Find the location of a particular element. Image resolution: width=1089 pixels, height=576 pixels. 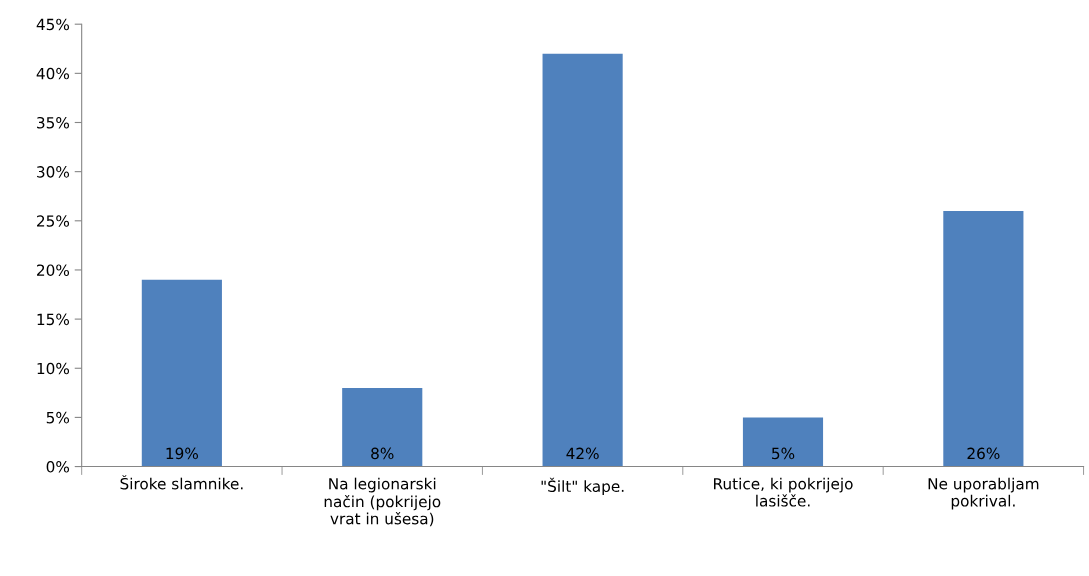

y-tick-label: 5% is located at coordinates (58, 417).